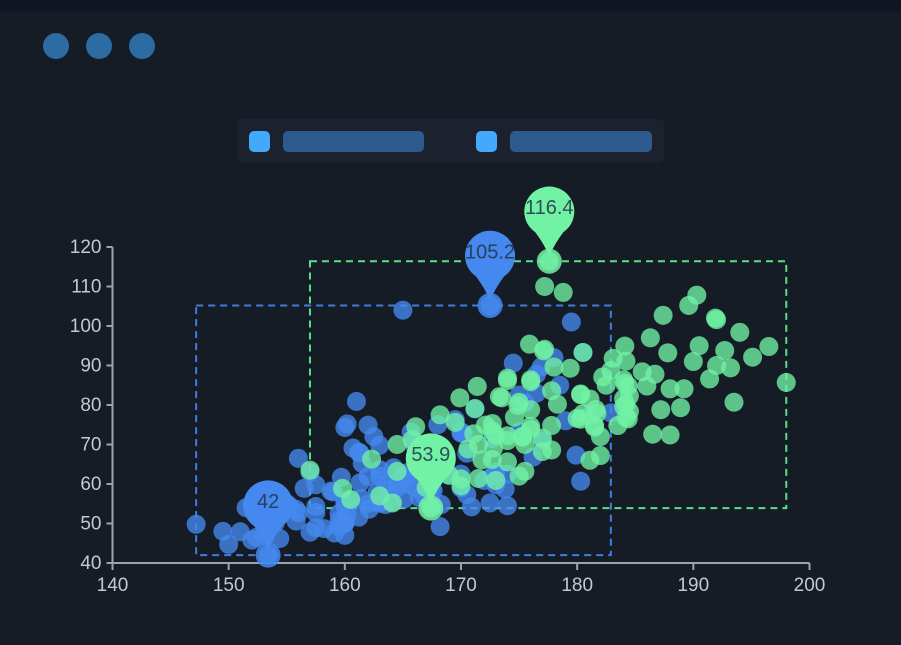  Describe the element at coordinates (90, 366) in the screenshot. I see `y-tick-label: 90` at that location.